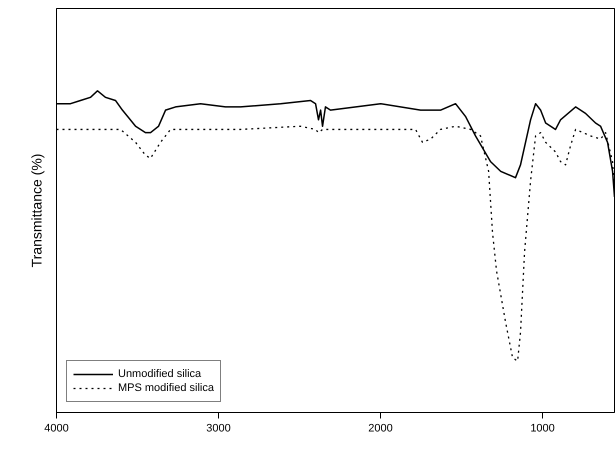  What do you see at coordinates (166, 388) in the screenshot?
I see `legend-label: MPS modified silica` at bounding box center [166, 388].